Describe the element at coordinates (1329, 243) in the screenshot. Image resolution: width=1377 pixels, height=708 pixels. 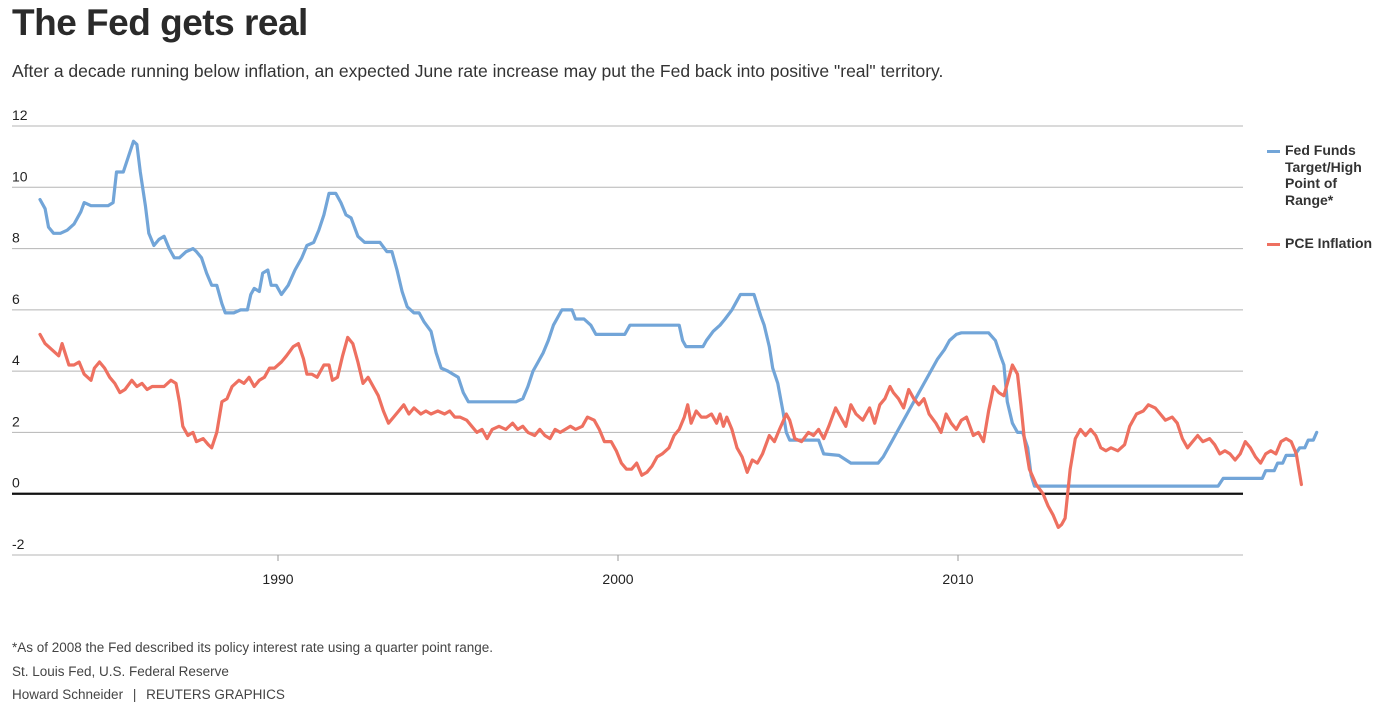
I see `legend-label-pce: PCE Inflation` at that location.